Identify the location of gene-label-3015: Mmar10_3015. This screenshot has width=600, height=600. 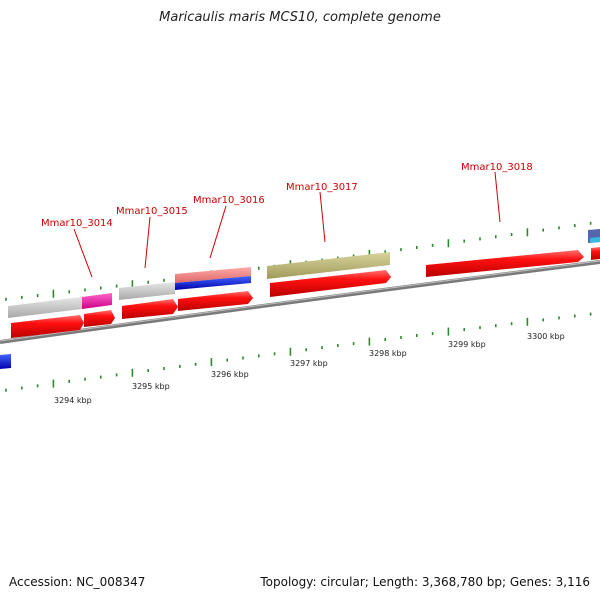
(152, 211).